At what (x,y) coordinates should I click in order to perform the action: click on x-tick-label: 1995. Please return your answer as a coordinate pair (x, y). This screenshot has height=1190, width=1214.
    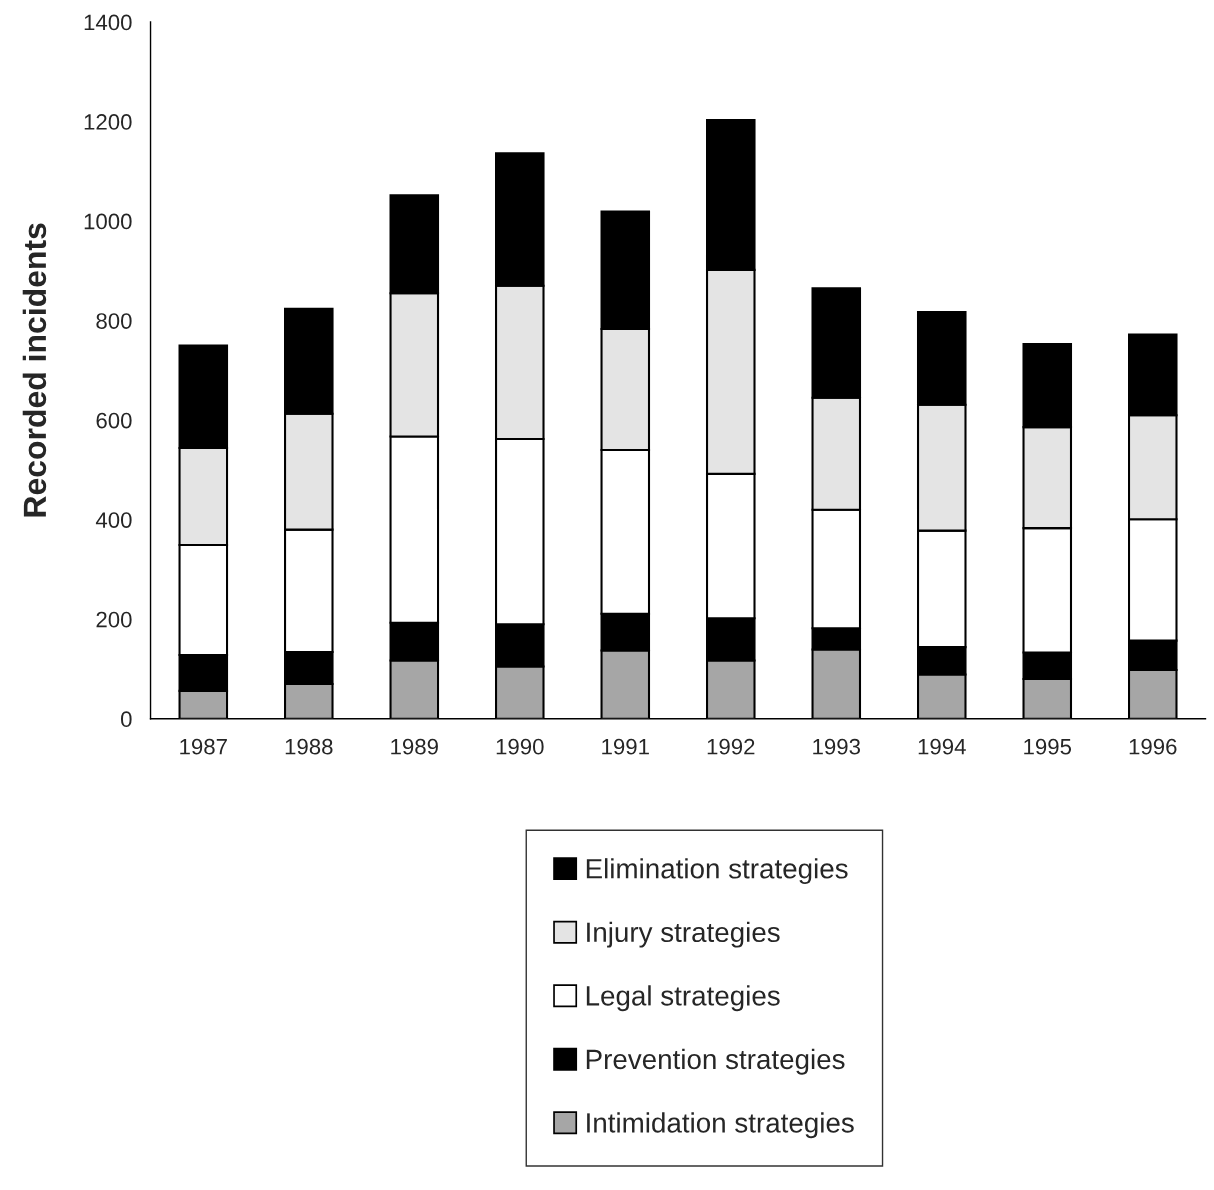
    Looking at the image, I should click on (1048, 746).